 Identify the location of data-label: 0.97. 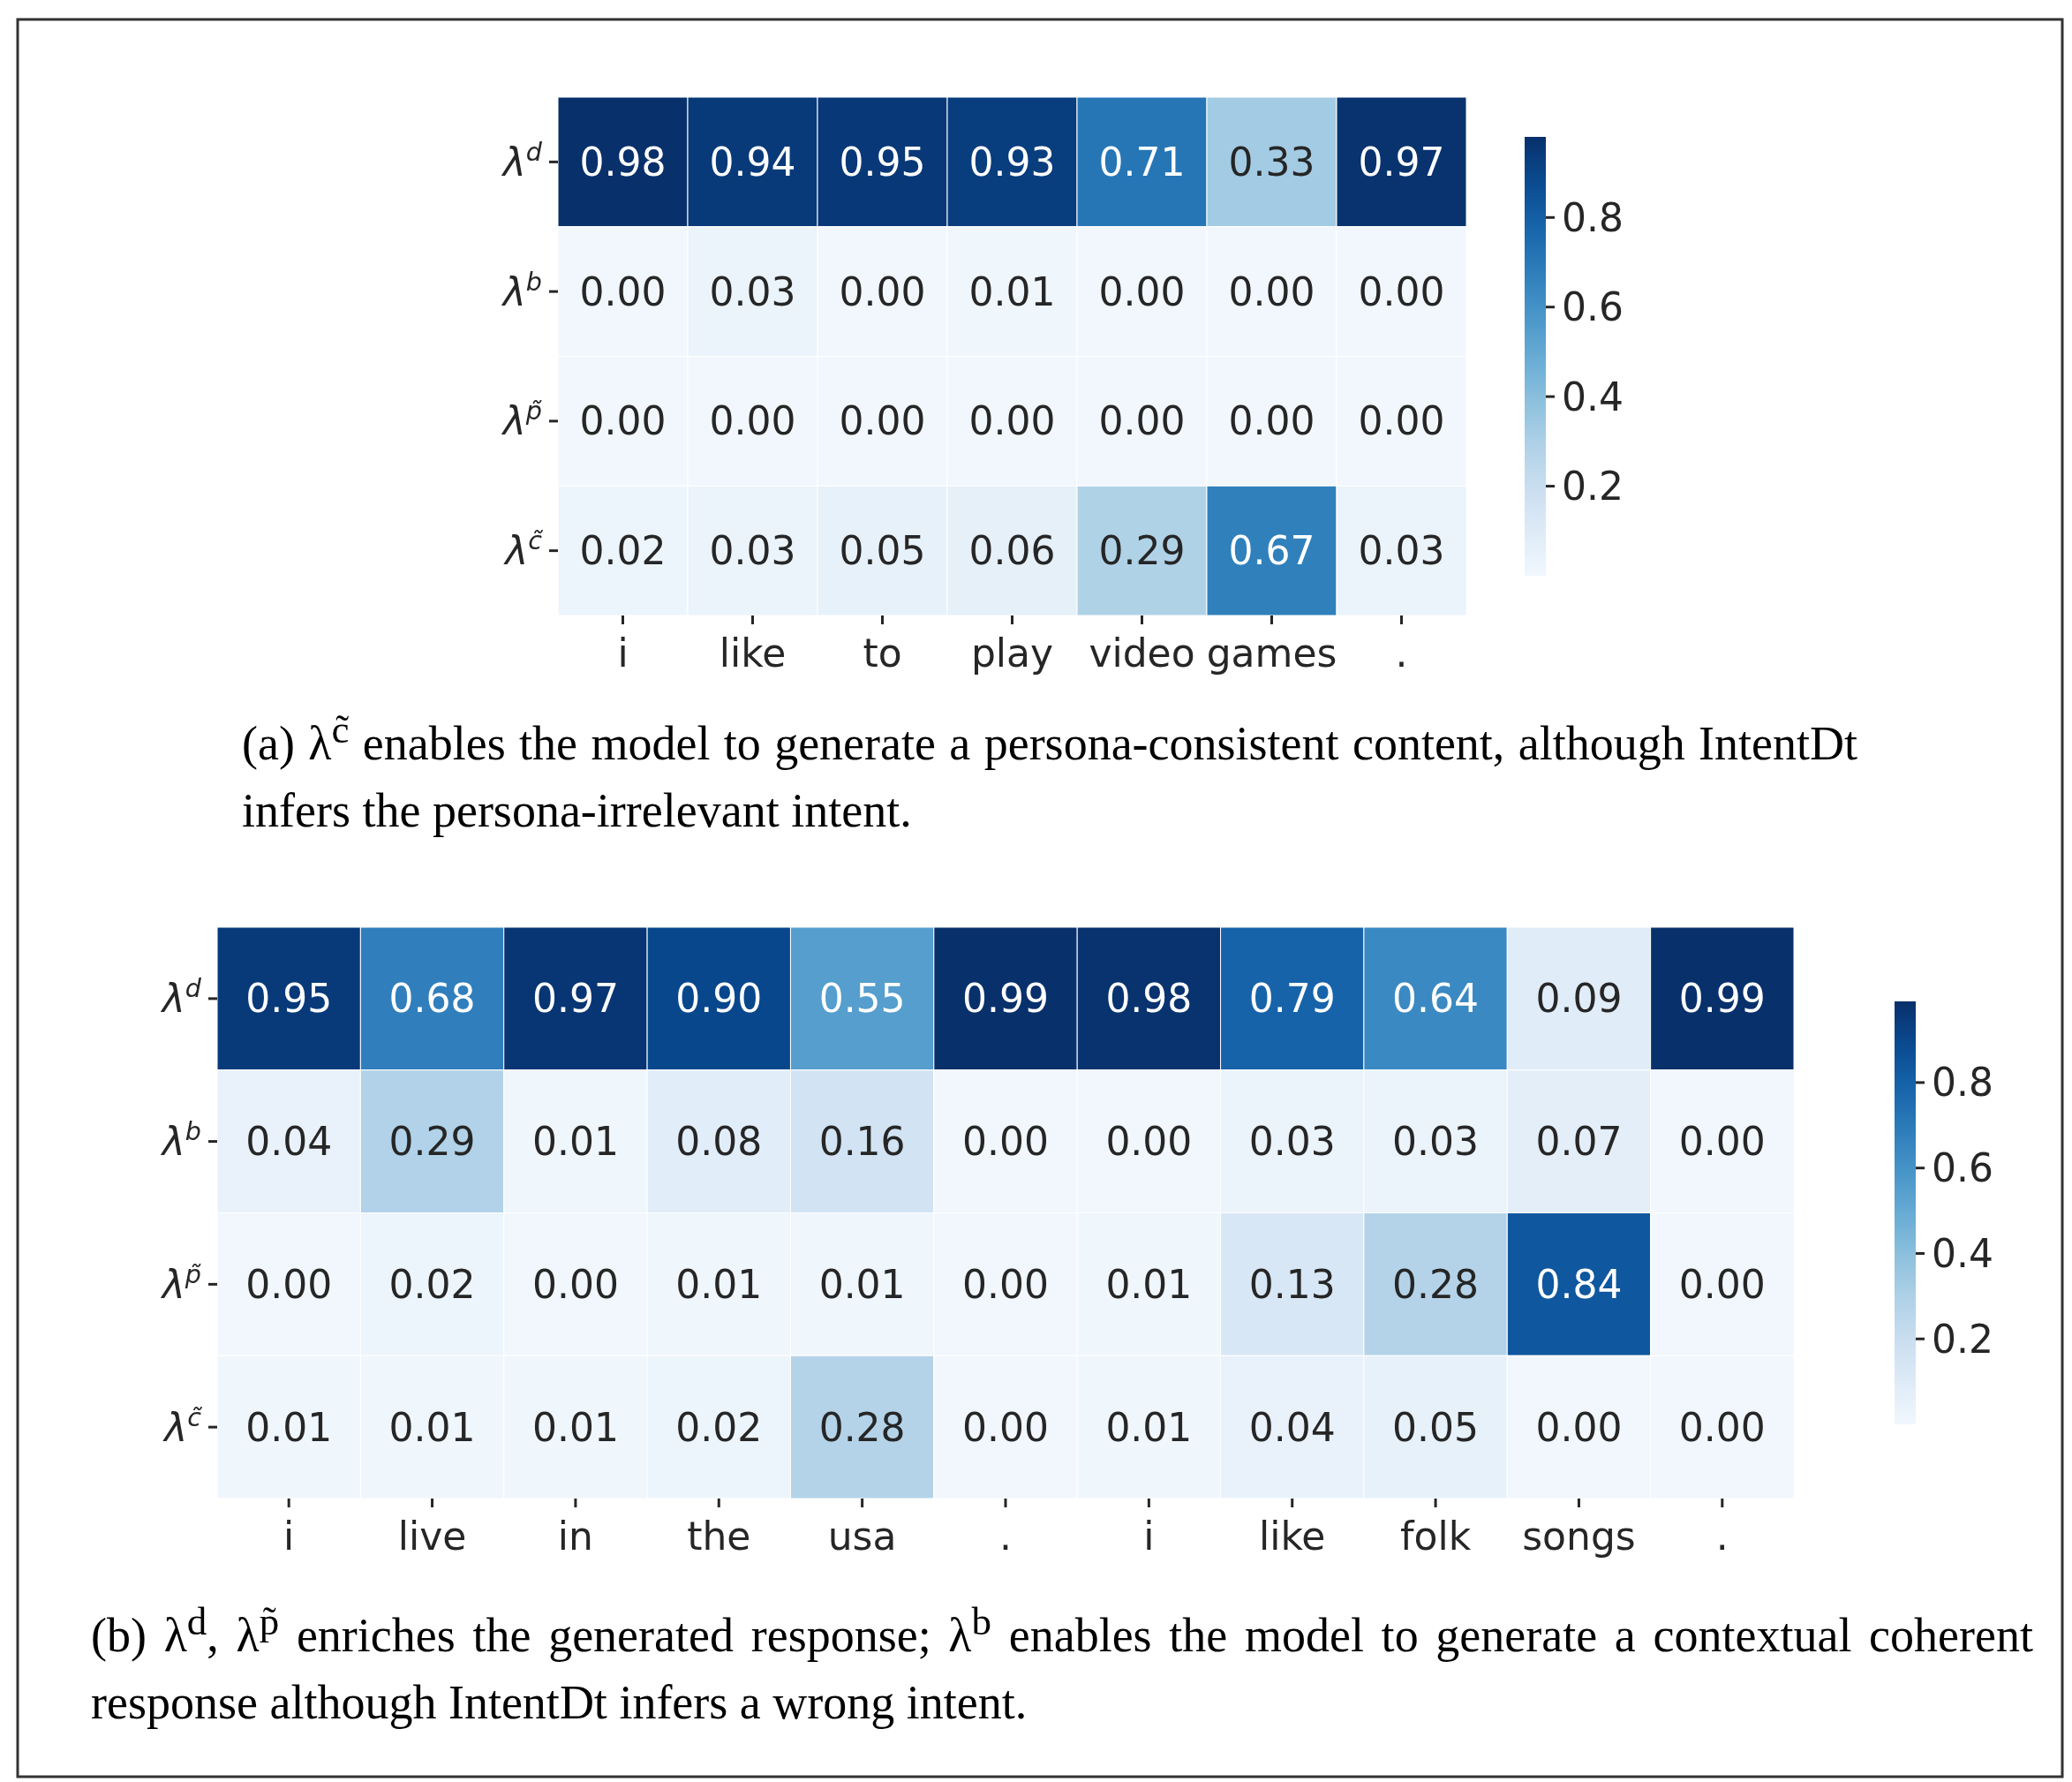
(1401, 162).